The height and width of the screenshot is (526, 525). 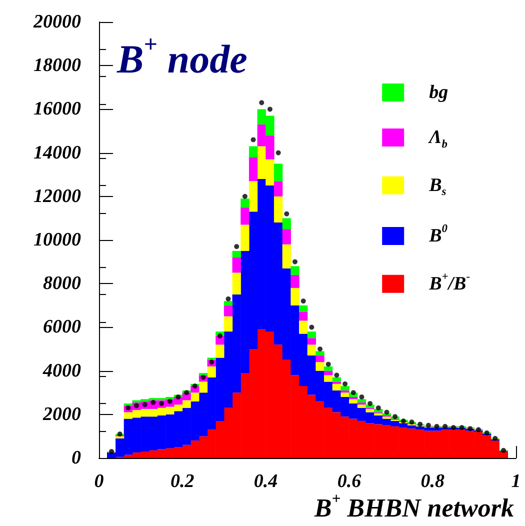 I want to click on x-tick-label: 0.6, so click(x=349, y=481).